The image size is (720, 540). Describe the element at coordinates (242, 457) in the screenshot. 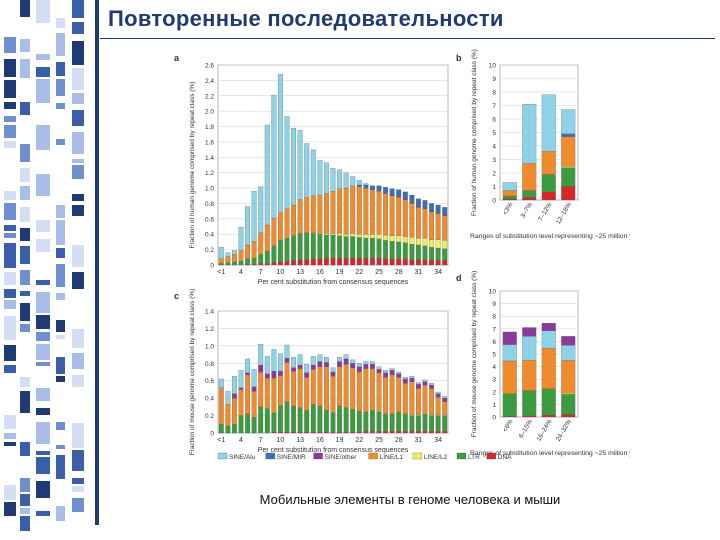

I see `legend-label: SINE/Alu` at that location.